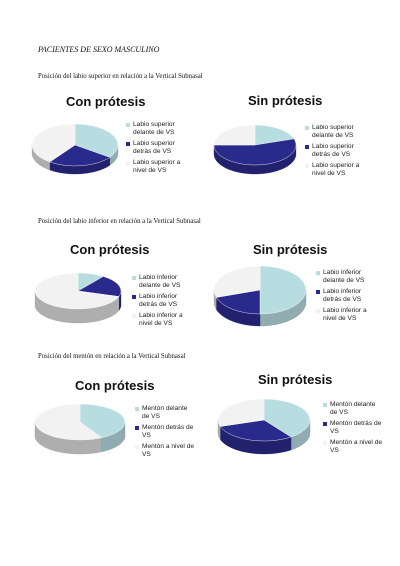 Image resolution: width=400 pixels, height=566 pixels. Describe the element at coordinates (285, 100) in the screenshot. I see `chart-title-1: Sin prótesis` at that location.